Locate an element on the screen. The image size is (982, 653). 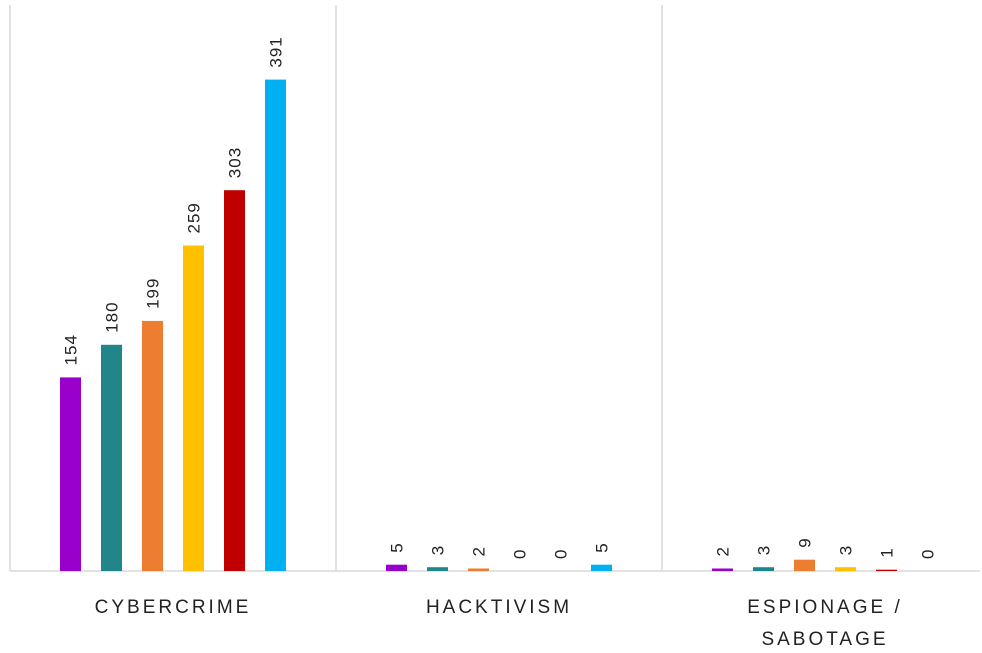
data-label: 391 is located at coordinates (276, 51).